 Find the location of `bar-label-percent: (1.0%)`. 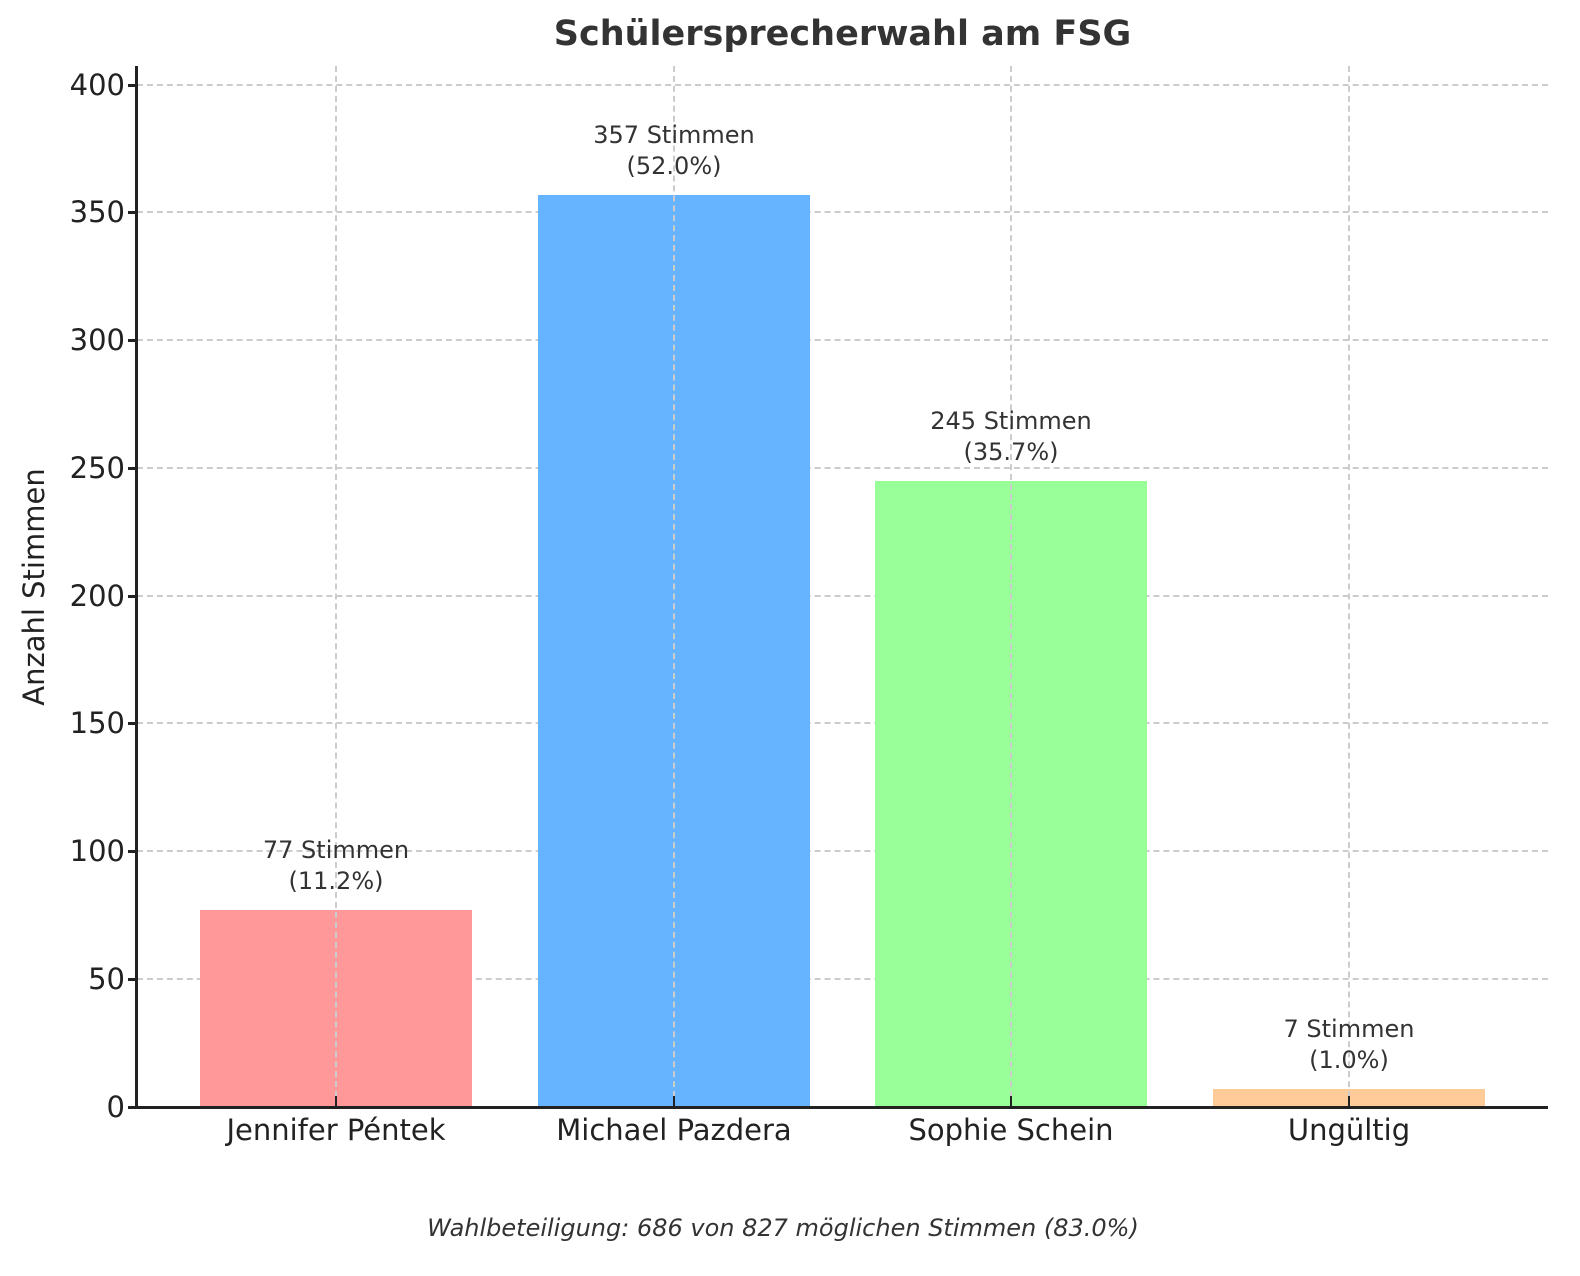

bar-label-percent: (1.0%) is located at coordinates (1349, 1060).